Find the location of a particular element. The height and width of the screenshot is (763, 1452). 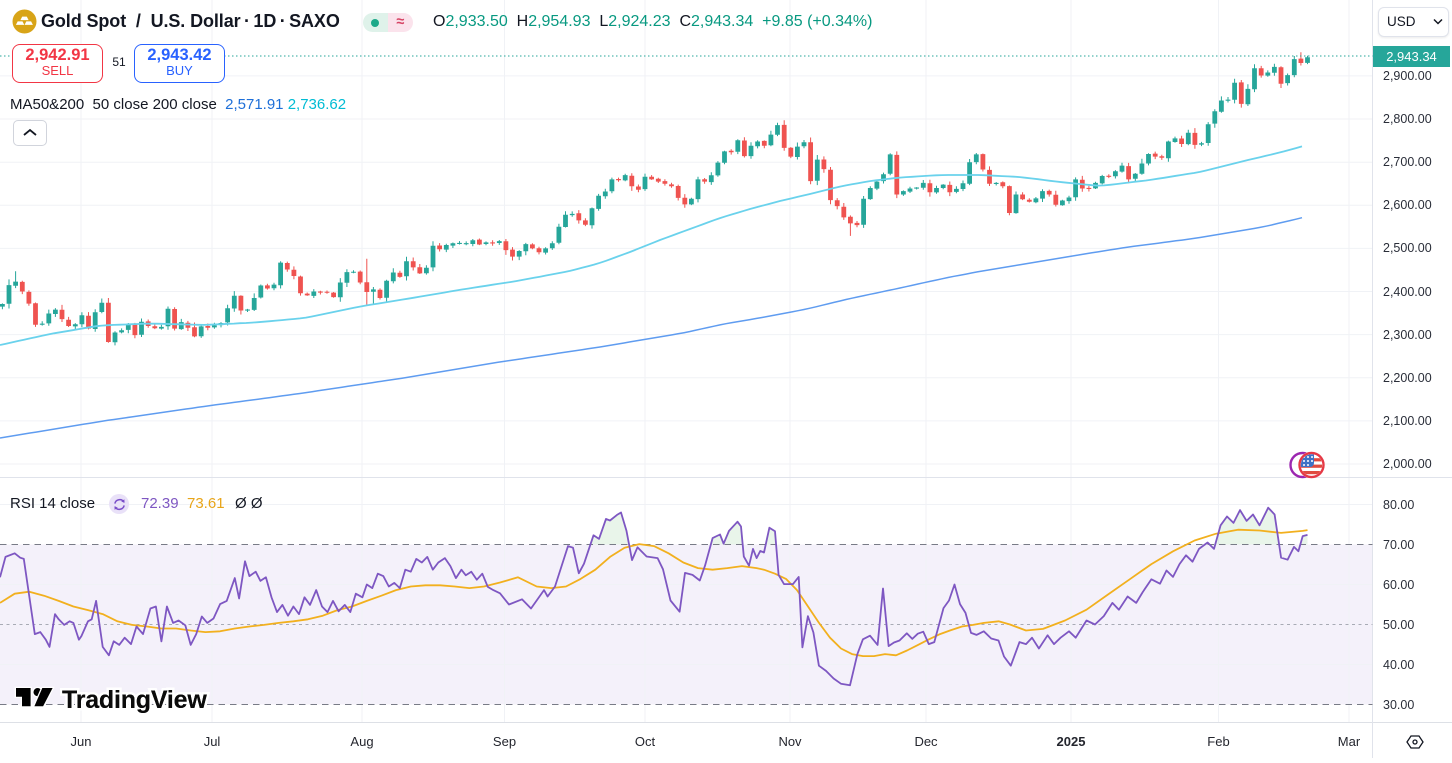

svg-text: TradingView is located at coordinates (134, 700).